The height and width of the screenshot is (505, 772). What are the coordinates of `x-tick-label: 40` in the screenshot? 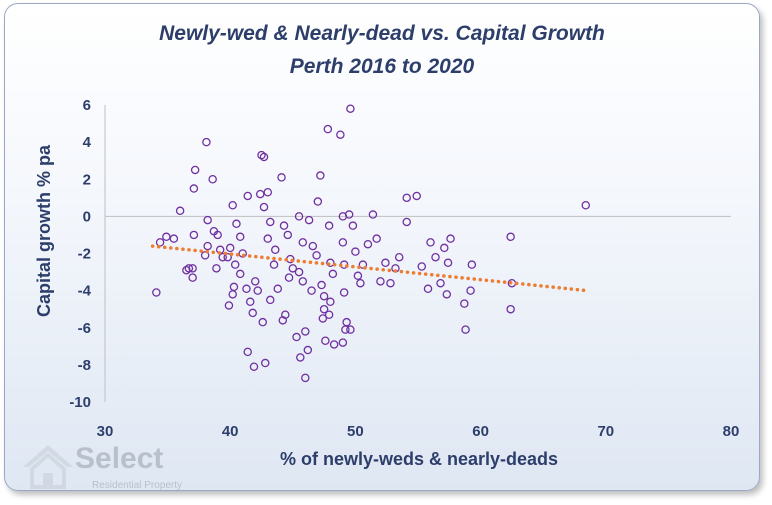 It's located at (230, 431).